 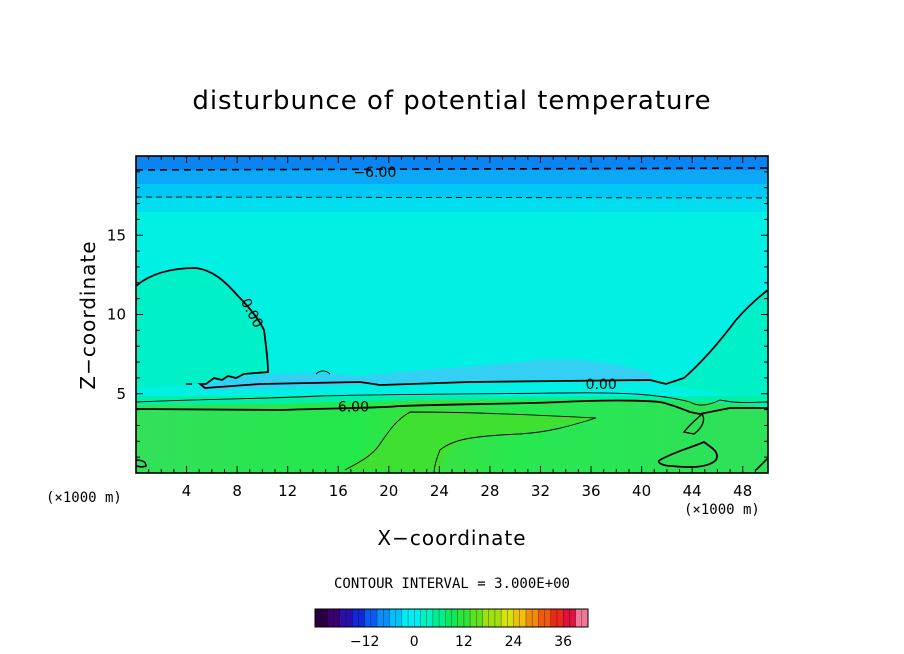 What do you see at coordinates (323, 372) in the screenshot?
I see `contour-line-blip` at bounding box center [323, 372].